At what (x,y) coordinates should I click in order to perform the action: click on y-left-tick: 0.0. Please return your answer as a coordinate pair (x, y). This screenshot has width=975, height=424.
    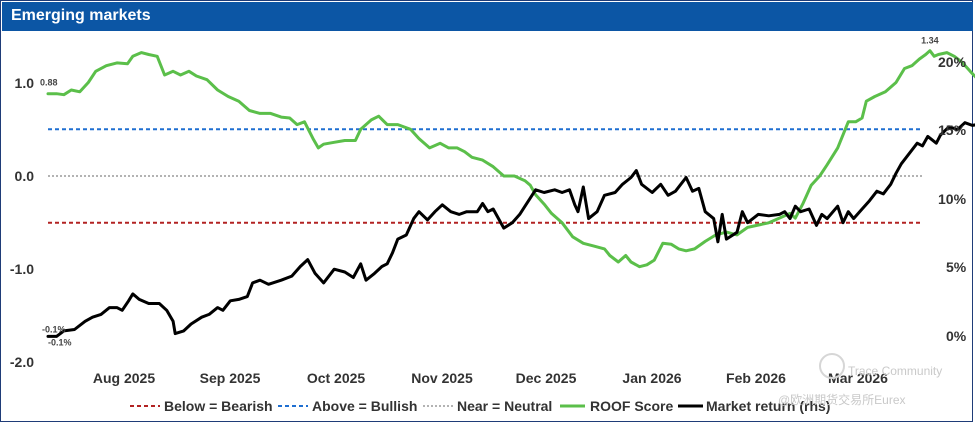
    Looking at the image, I should click on (25, 176).